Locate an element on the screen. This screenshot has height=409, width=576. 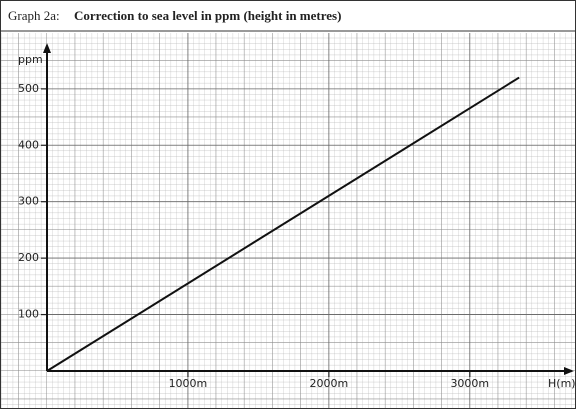
x-axis-arrow is located at coordinates (569, 371).